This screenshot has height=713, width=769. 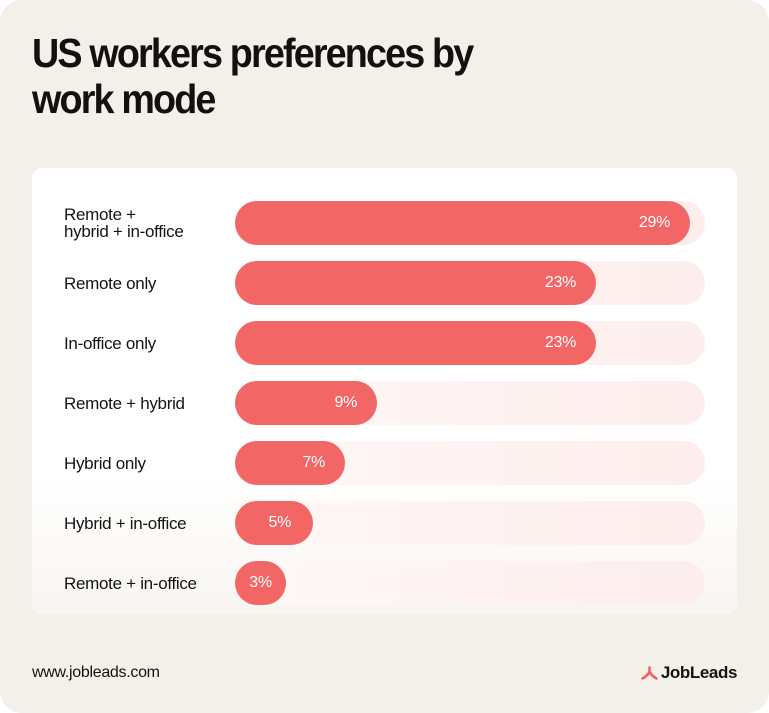 I want to click on bar: 9%, so click(x=306, y=403).